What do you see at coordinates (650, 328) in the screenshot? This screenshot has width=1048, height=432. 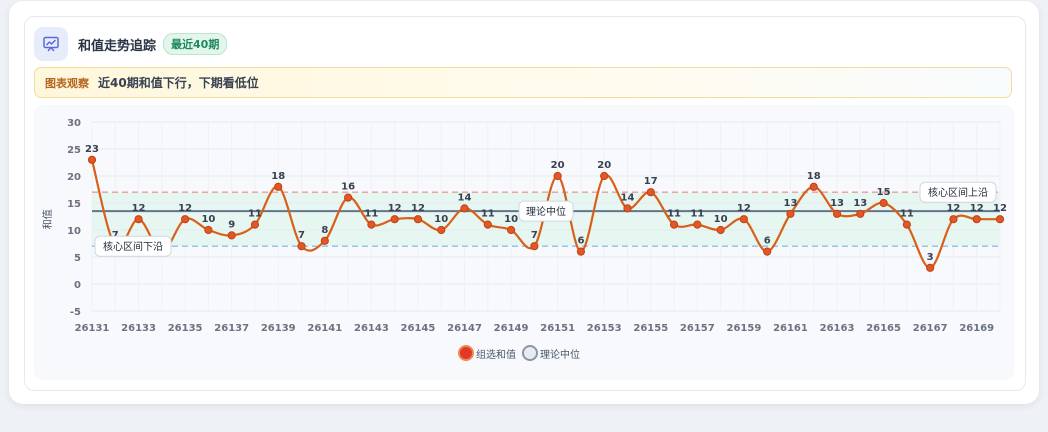 I see `x-tick-label: 26155` at bounding box center [650, 328].